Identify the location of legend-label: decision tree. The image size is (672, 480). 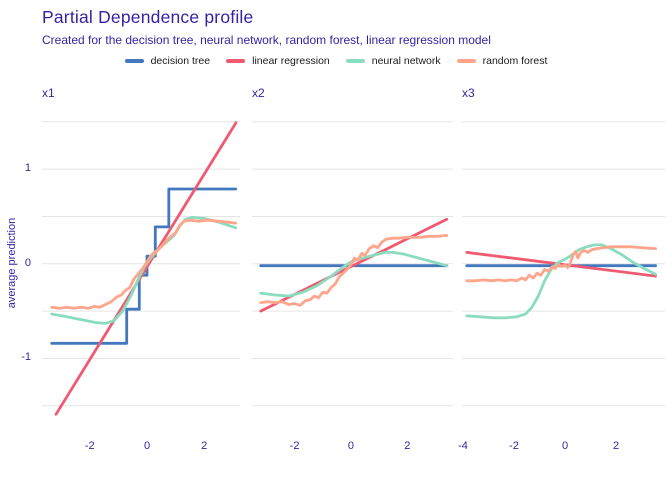
(180, 61).